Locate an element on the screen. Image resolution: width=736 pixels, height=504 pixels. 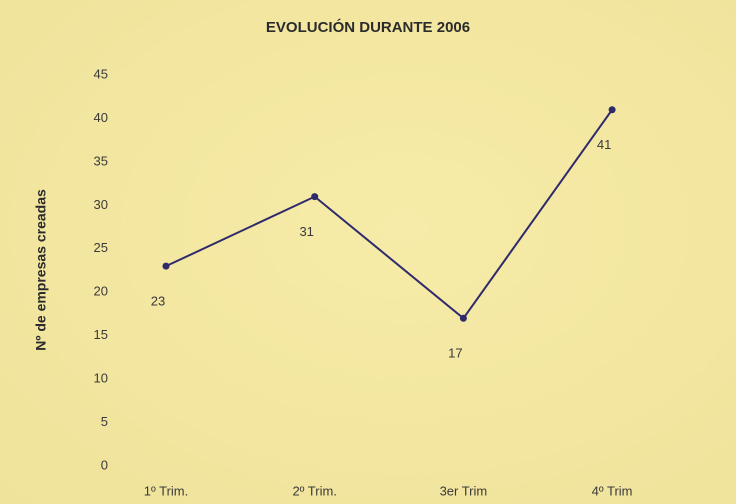
y-tick-label: 10 is located at coordinates (101, 378).